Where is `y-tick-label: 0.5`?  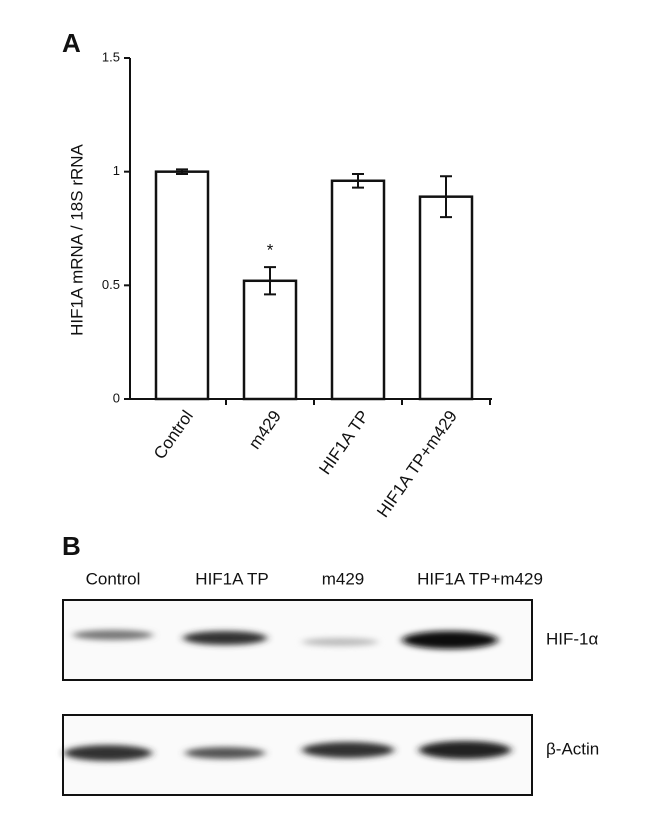 y-tick-label: 0.5 is located at coordinates (111, 284).